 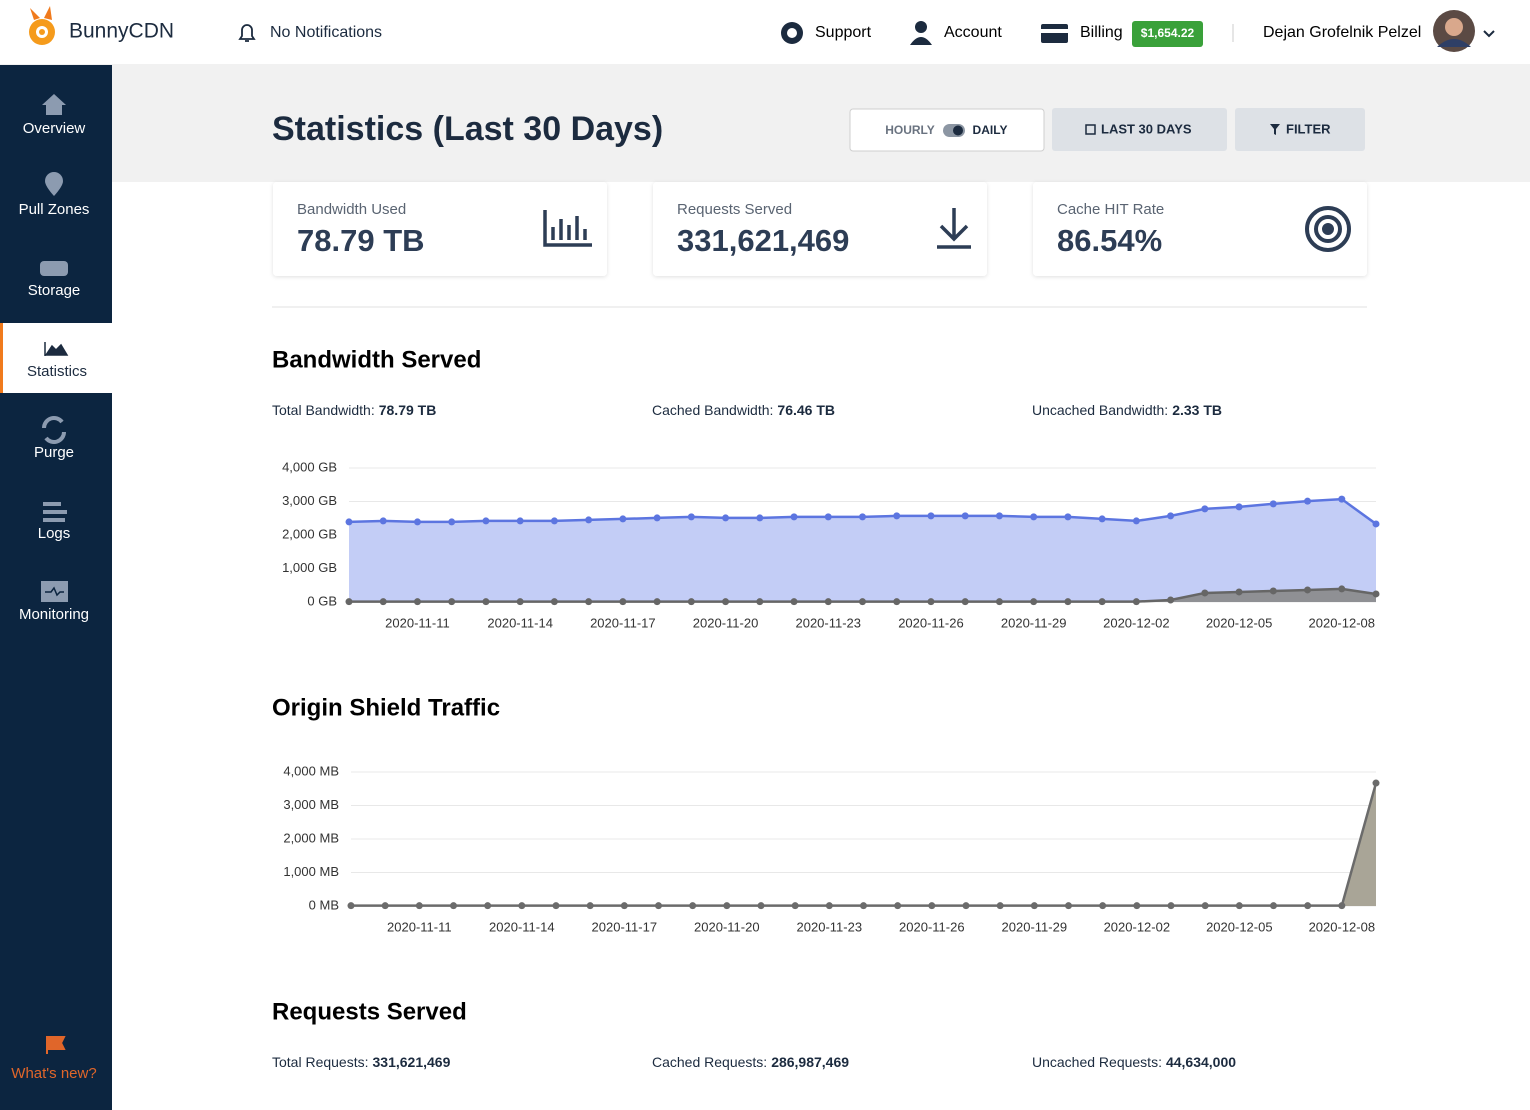 I want to click on sidebar-item: Pull Zones, so click(x=54, y=209).